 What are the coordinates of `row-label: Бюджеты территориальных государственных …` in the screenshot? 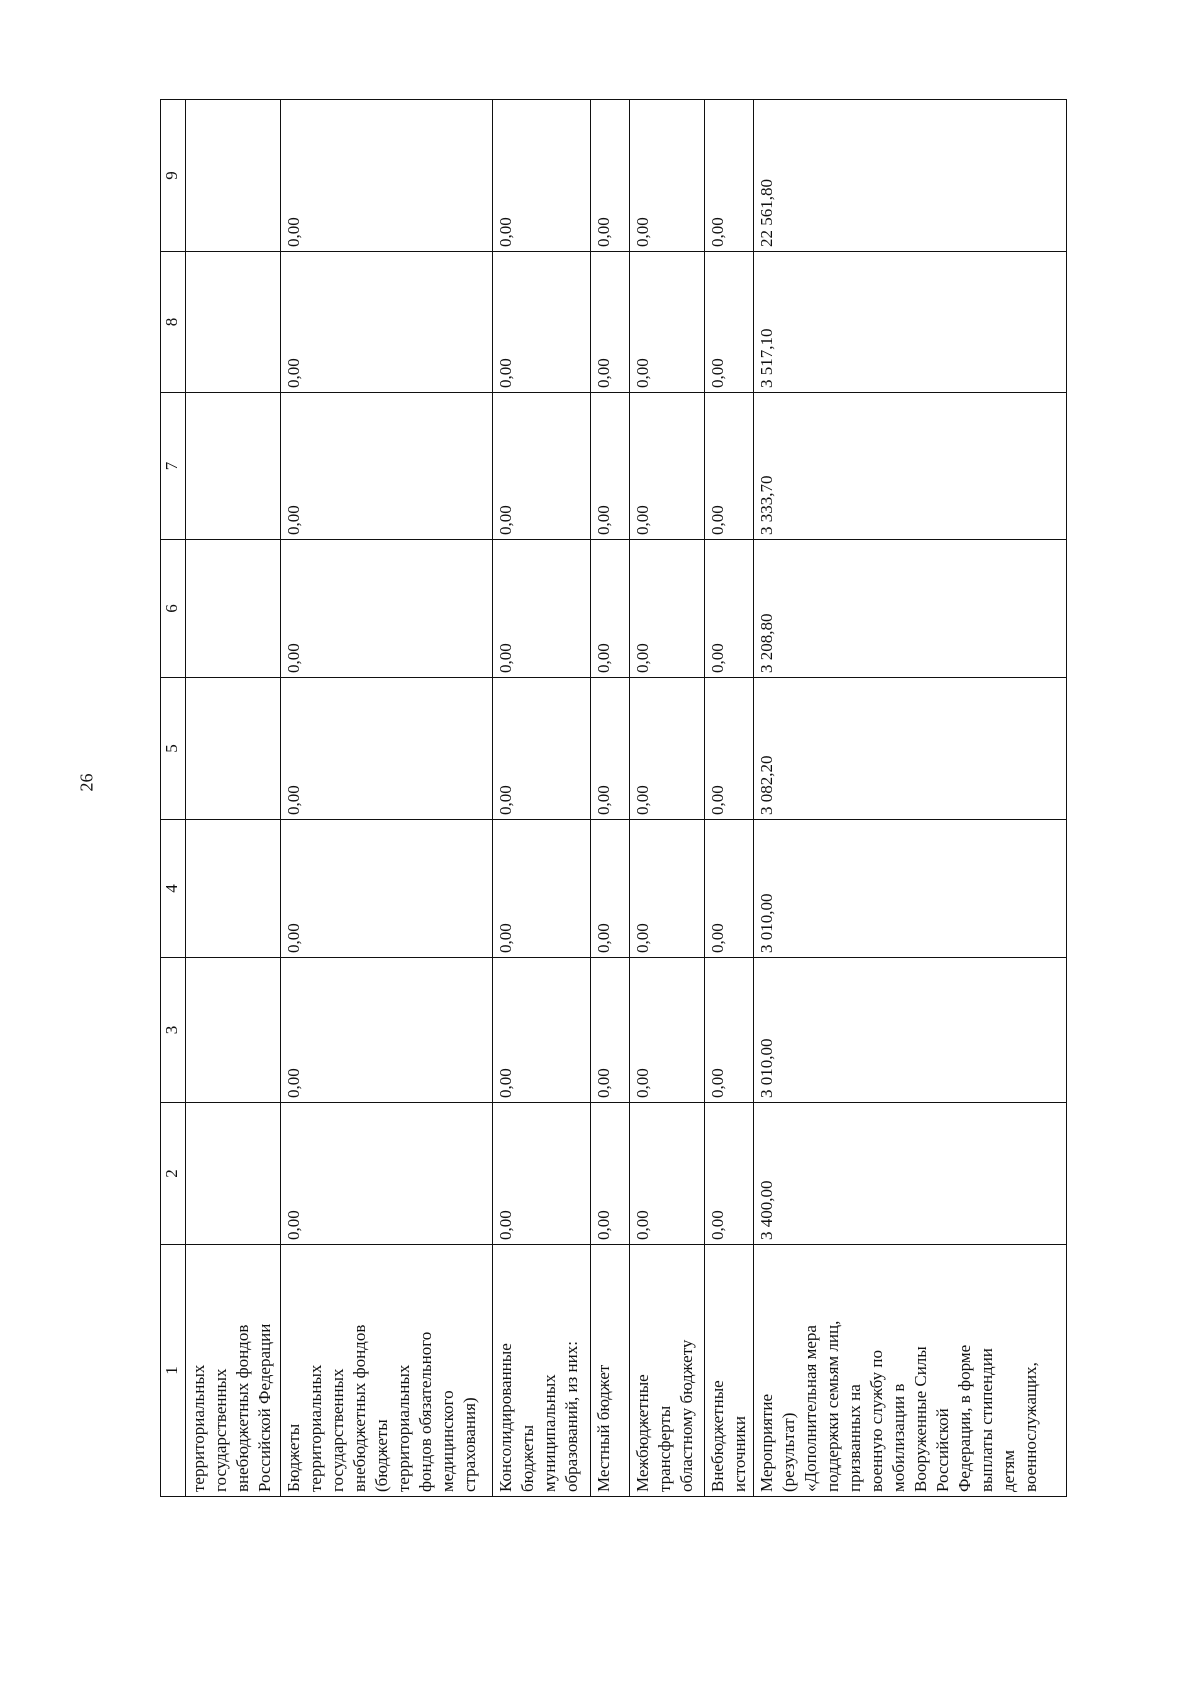 It's located at (386, 1370).